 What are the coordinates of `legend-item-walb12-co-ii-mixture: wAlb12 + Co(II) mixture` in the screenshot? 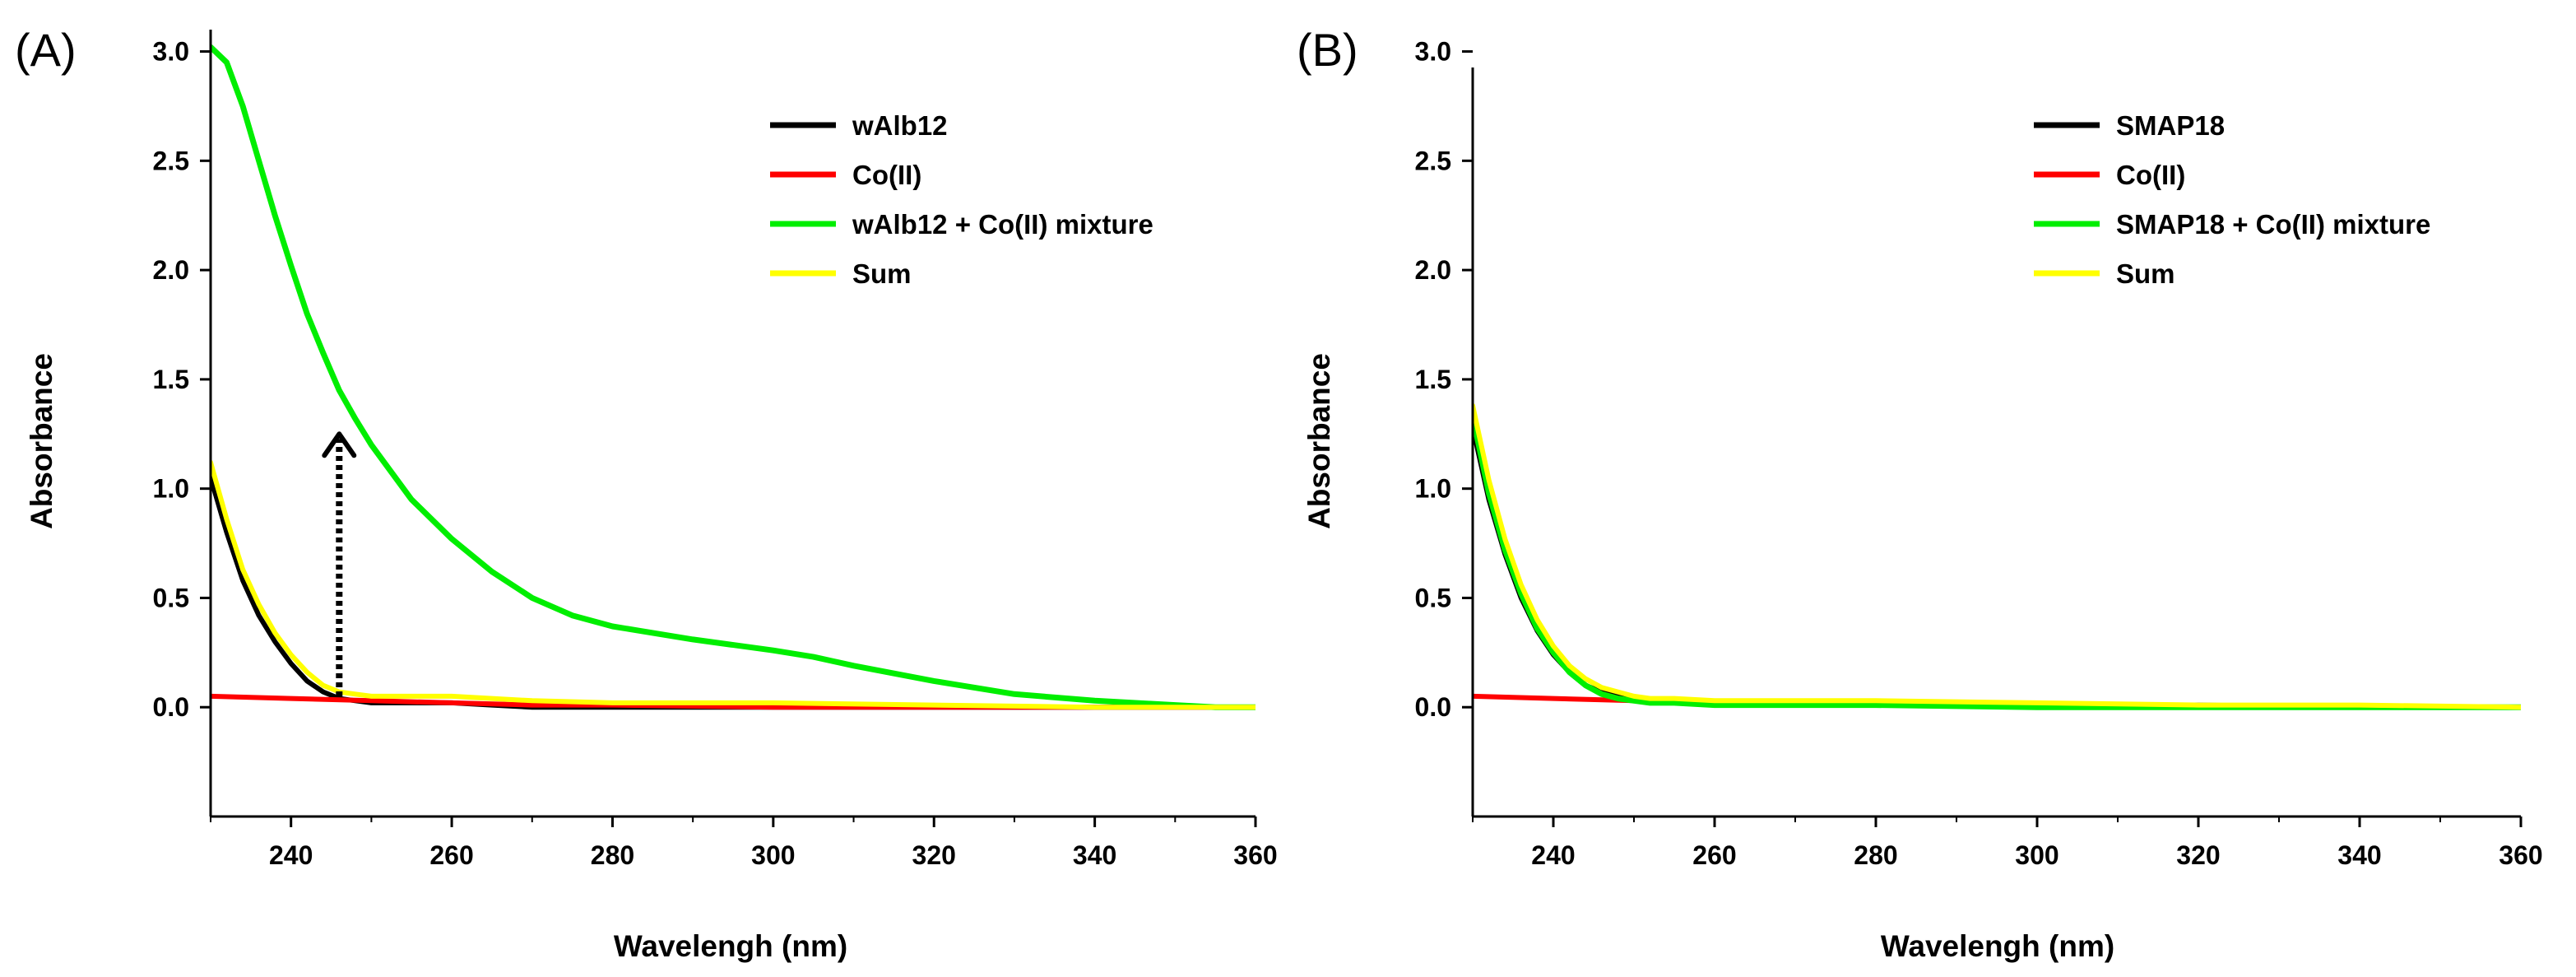 It's located at (962, 224).